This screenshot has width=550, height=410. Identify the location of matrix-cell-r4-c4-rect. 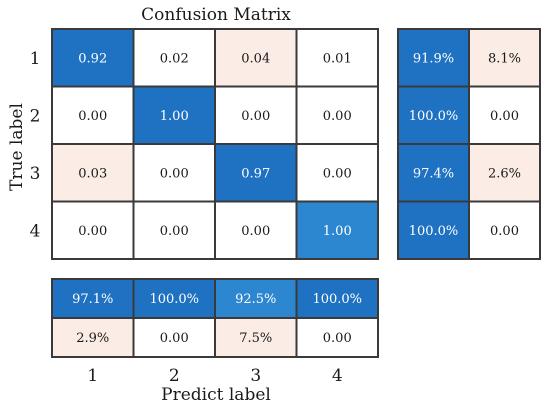
(337, 230).